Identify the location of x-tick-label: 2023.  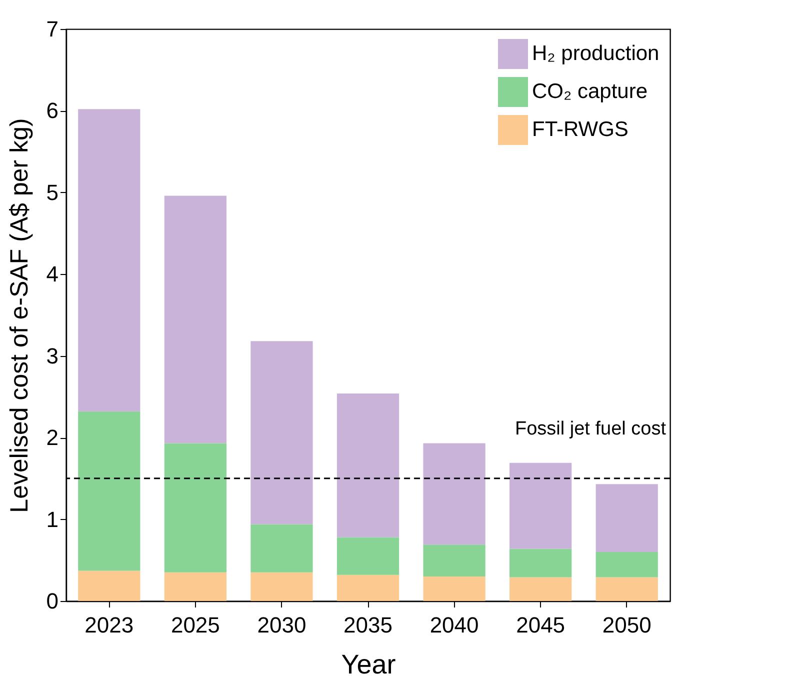
(109, 625).